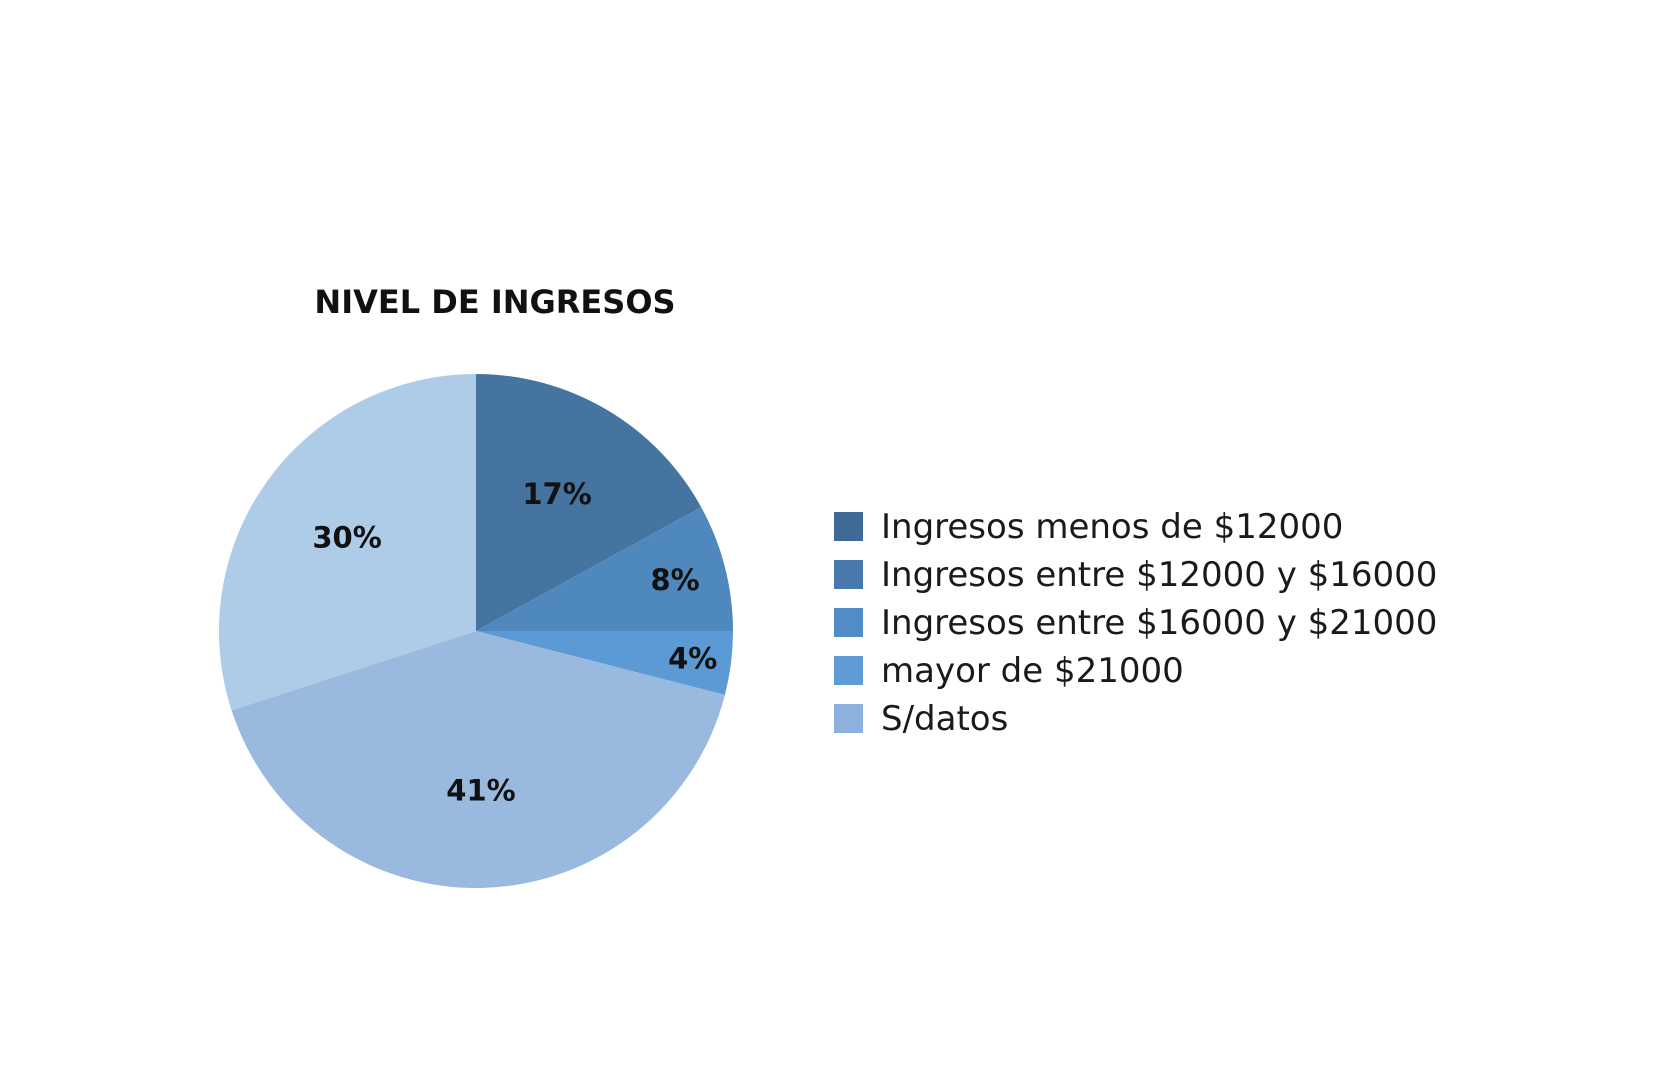 The image size is (1667, 1084). What do you see at coordinates (944, 719) in the screenshot?
I see `legend-label: S/datos` at bounding box center [944, 719].